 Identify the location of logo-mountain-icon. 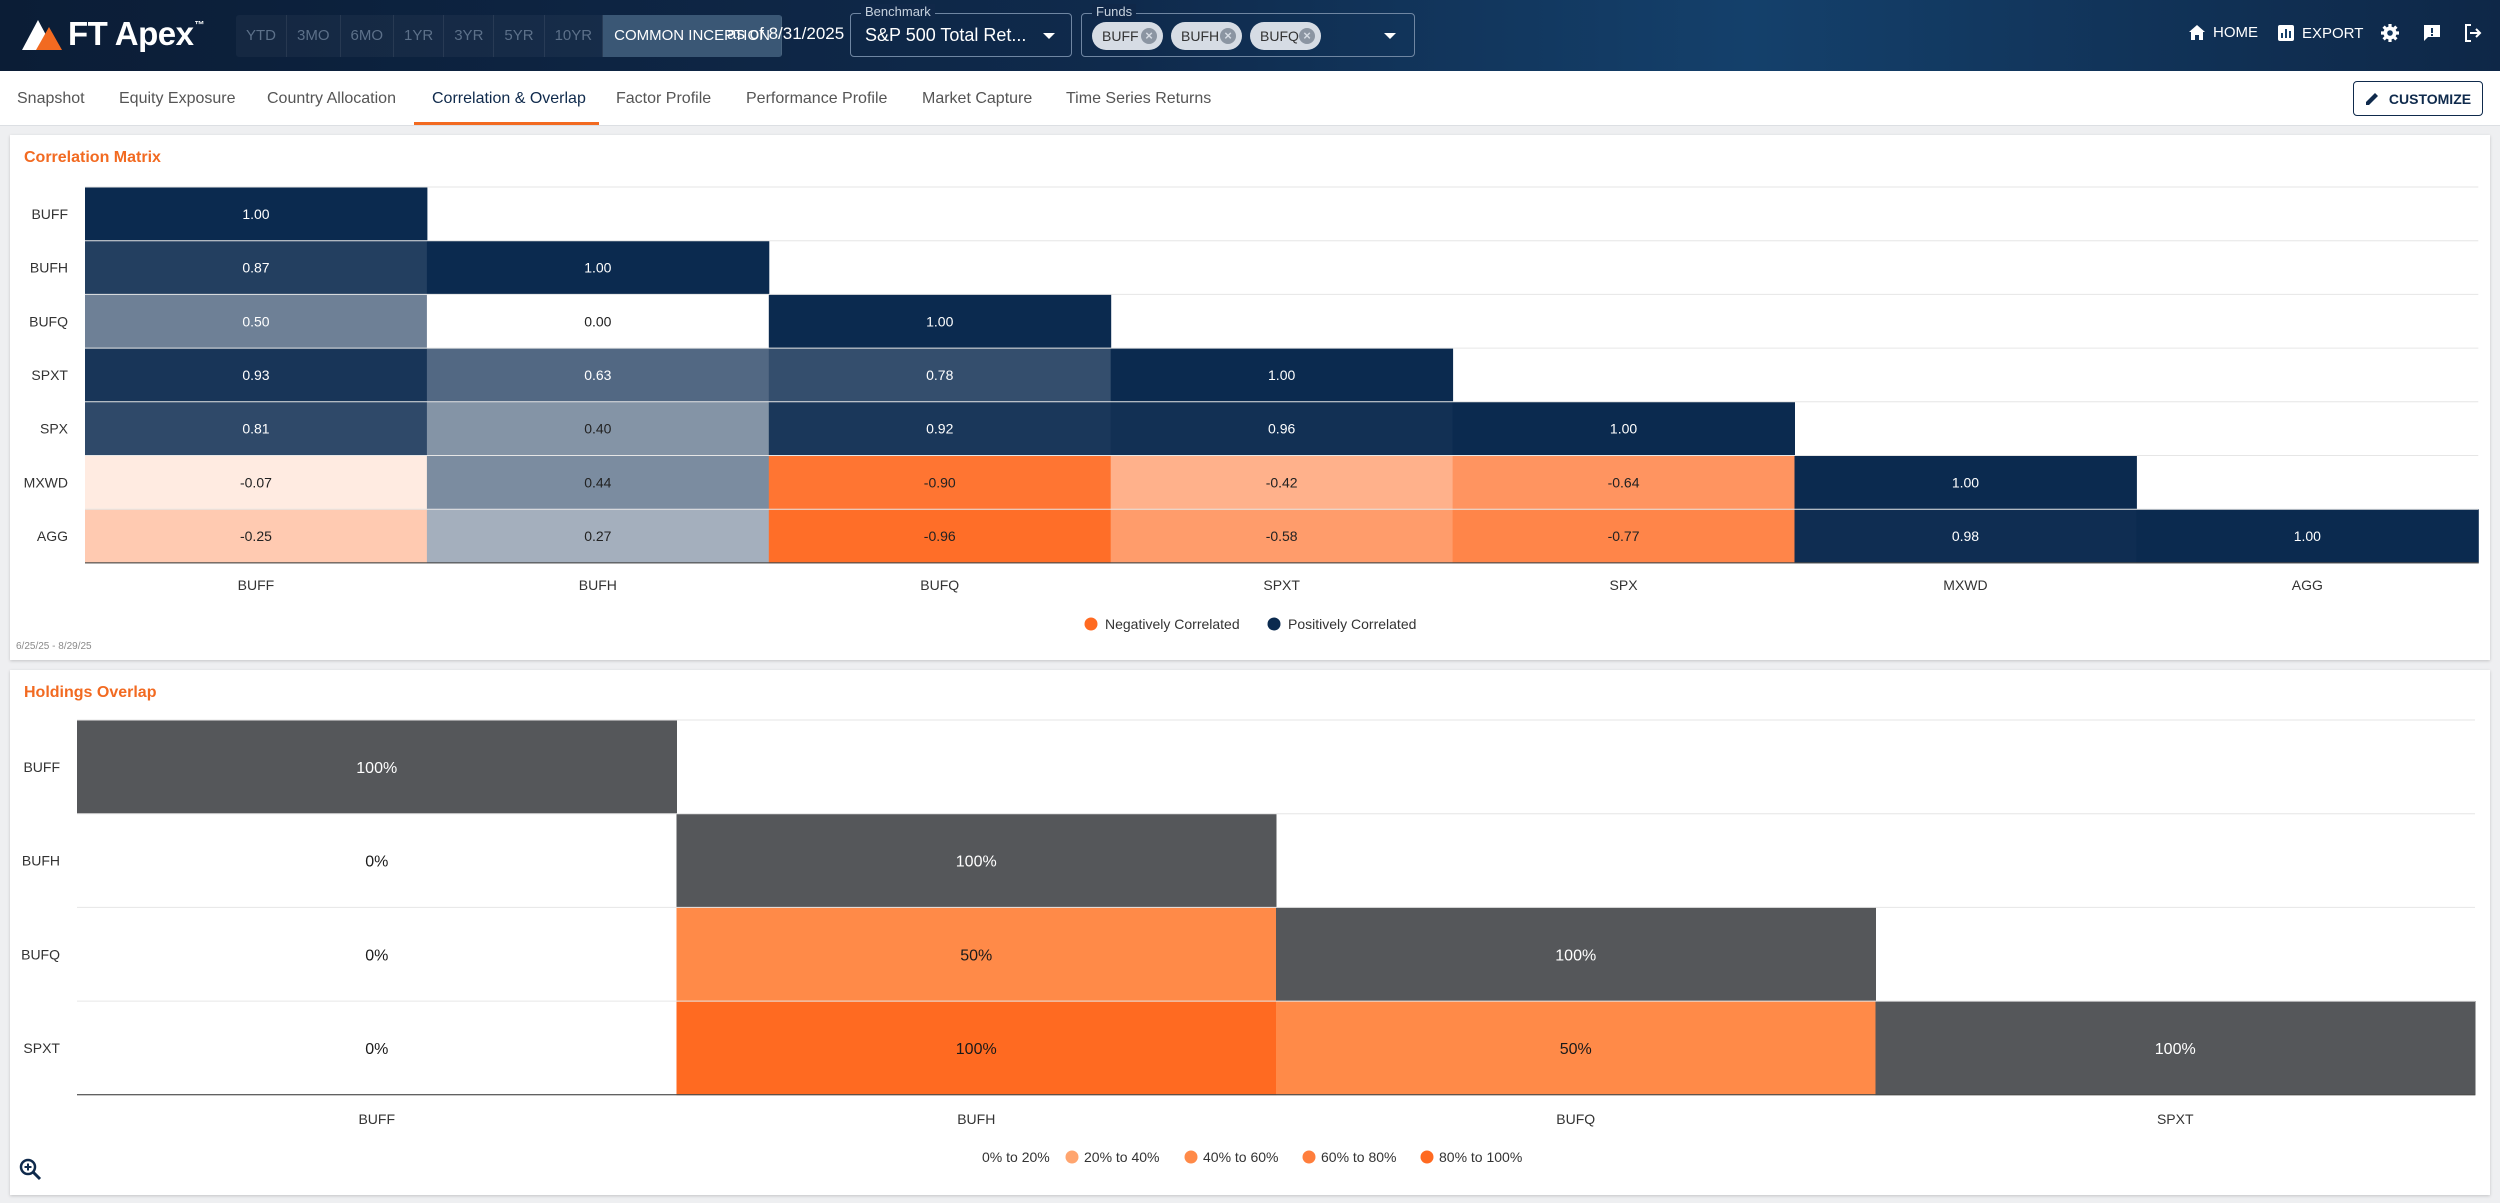
(42, 35).